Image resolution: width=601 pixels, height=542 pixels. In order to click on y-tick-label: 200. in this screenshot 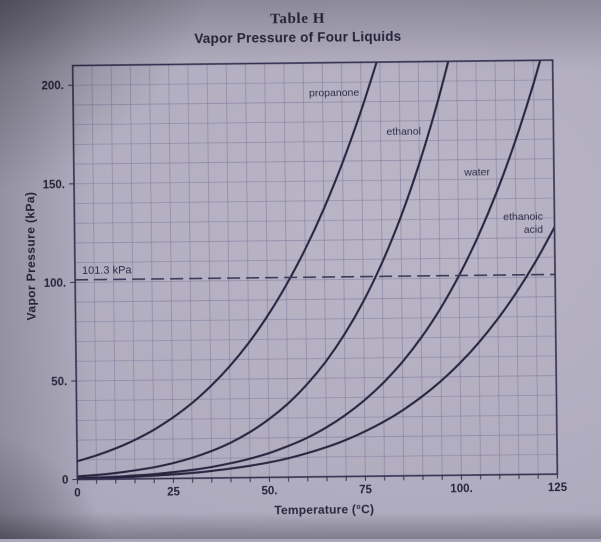, I will do `click(52, 86)`.